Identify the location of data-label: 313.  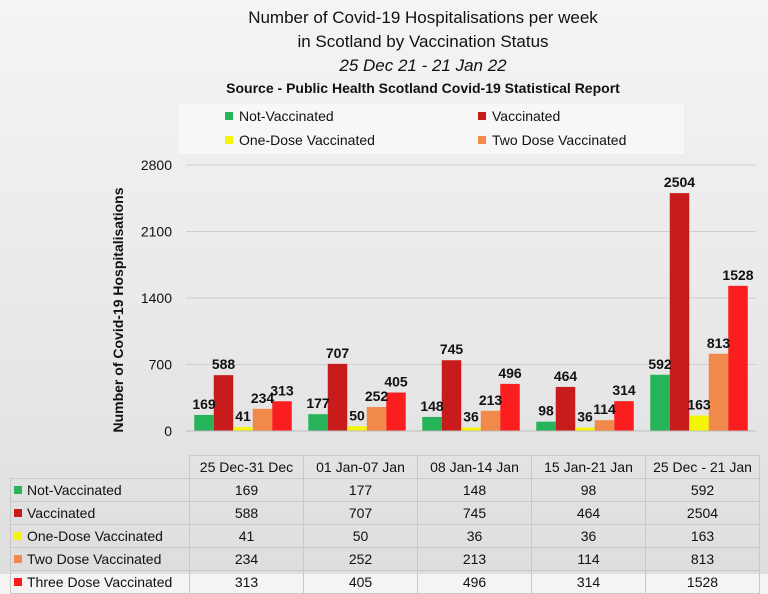
(282, 390).